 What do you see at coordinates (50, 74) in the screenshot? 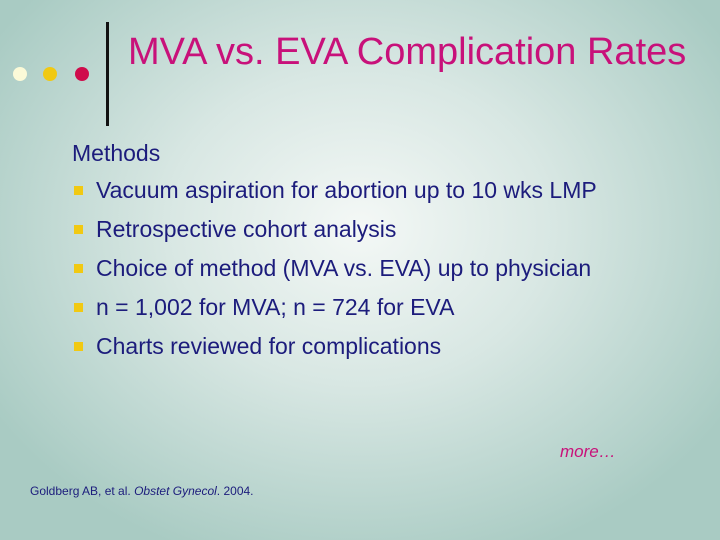
I see `decor-dot-yellow` at bounding box center [50, 74].